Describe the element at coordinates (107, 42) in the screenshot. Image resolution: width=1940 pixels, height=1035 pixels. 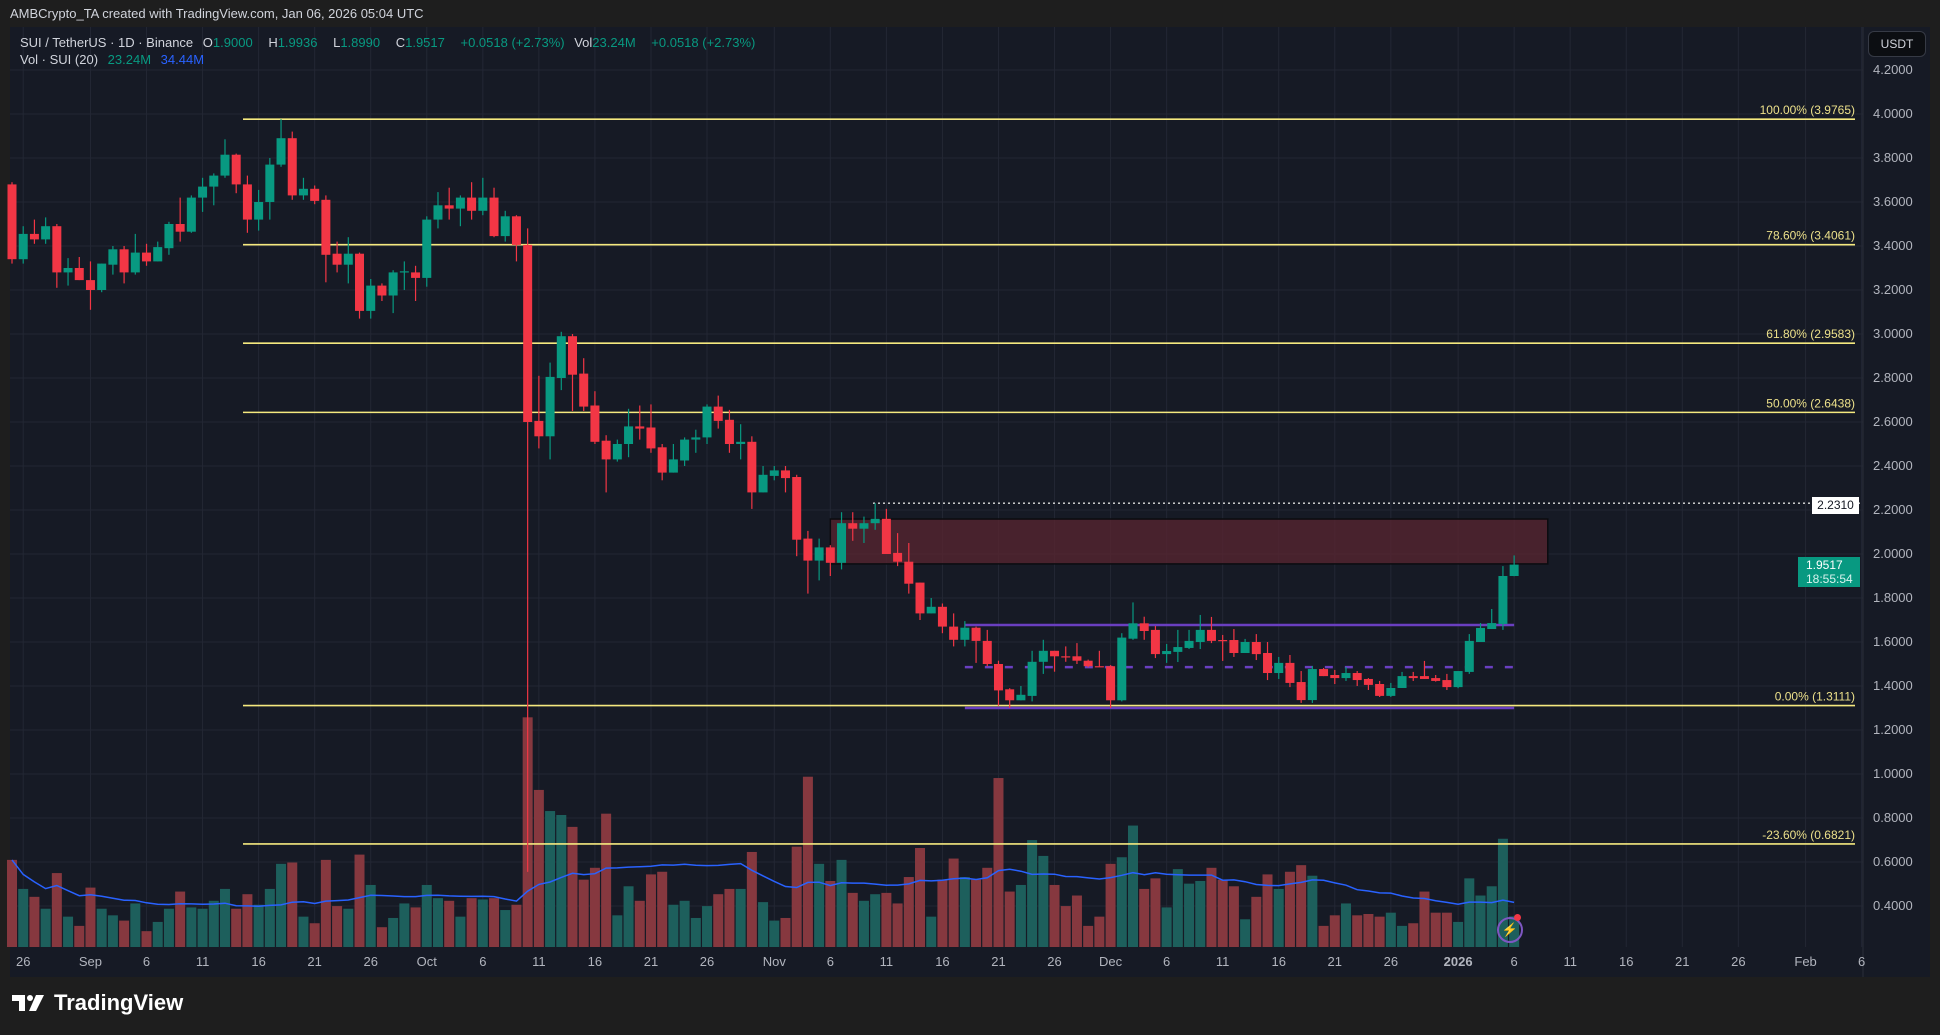
I see `symbol-info: SUI / TetherUS · 1D · Binance` at that location.